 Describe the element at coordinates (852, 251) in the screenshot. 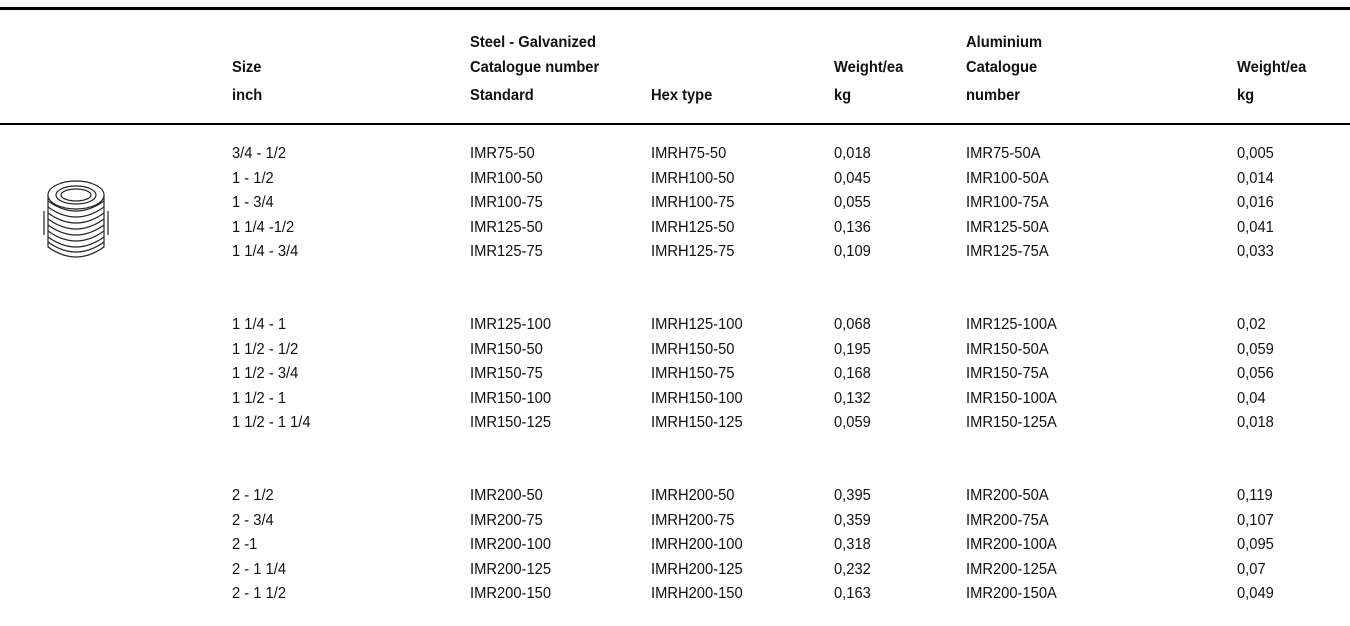

I see `table-cell: 0,109` at that location.